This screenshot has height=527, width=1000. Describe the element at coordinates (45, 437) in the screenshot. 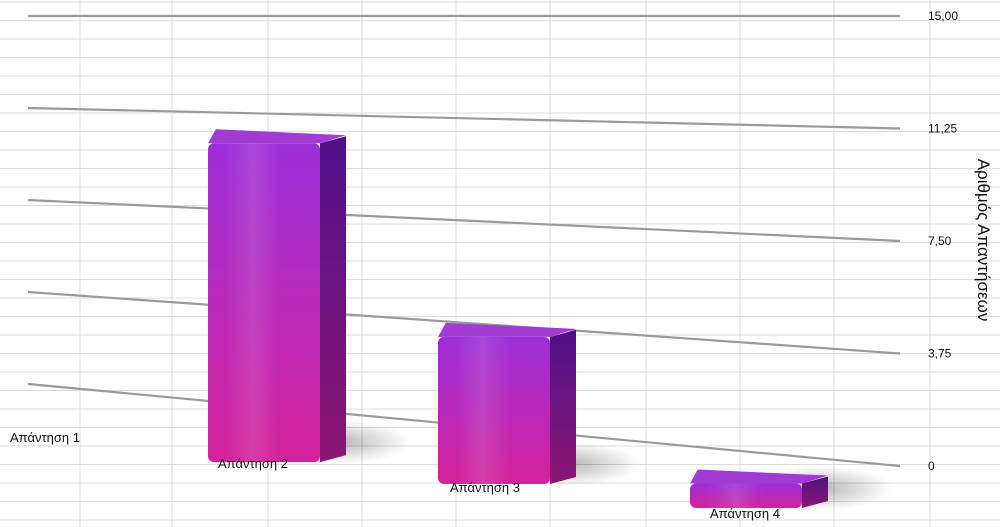

I see `category-label: Απάντηση 1` at that location.